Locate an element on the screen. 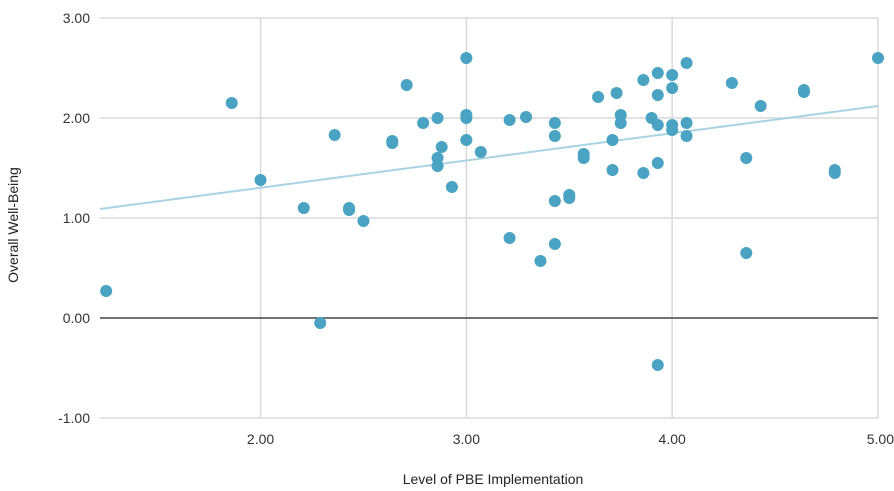 The width and height of the screenshot is (894, 491). y-tick-label: 0.00 is located at coordinates (76, 318).